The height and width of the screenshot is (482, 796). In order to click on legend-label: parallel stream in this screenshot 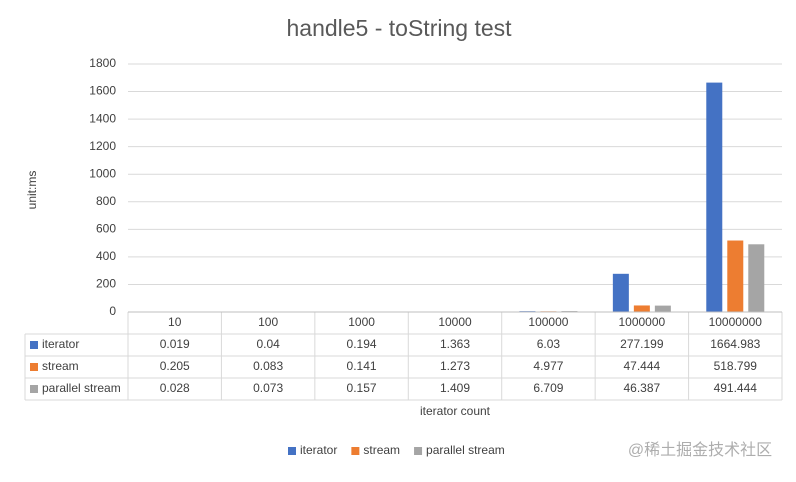, I will do `click(465, 450)`.